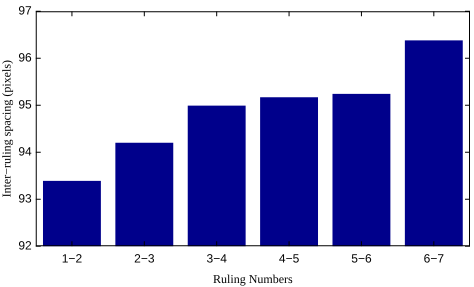 The height and width of the screenshot is (287, 474). What do you see at coordinates (217, 259) in the screenshot?
I see `x-tick-label: 3−4` at bounding box center [217, 259].